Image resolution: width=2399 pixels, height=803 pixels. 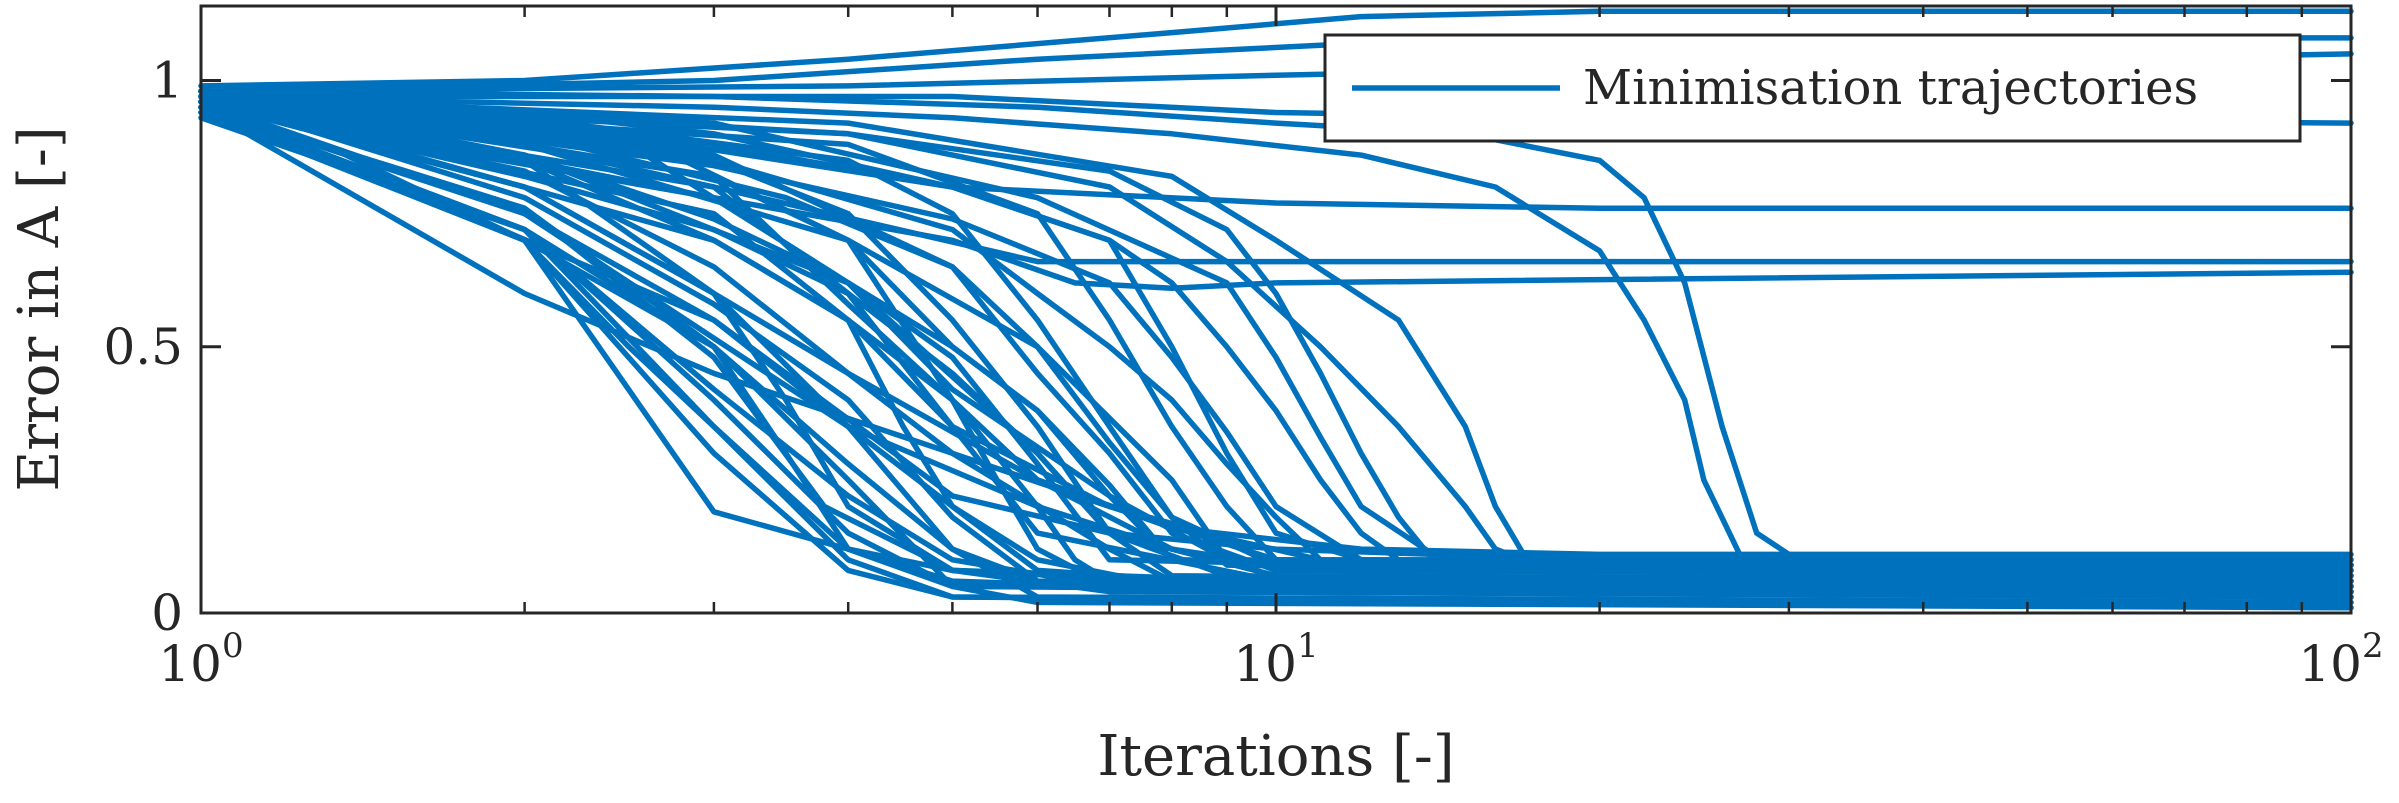 What do you see at coordinates (1890, 88) in the screenshot?
I see `legend-entry-label: Minimisation trajectories` at bounding box center [1890, 88].